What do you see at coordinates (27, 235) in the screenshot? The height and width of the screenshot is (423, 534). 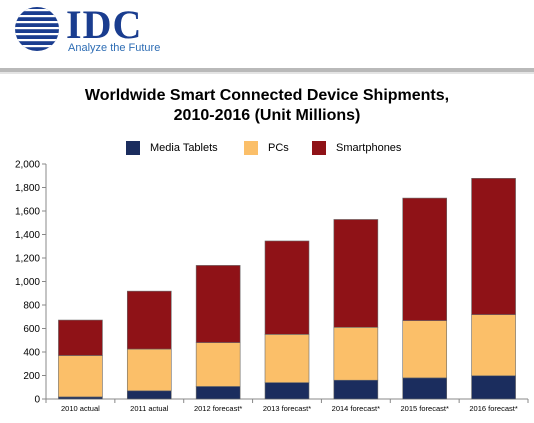 I see `y-tick-label: 1,400` at bounding box center [27, 235].